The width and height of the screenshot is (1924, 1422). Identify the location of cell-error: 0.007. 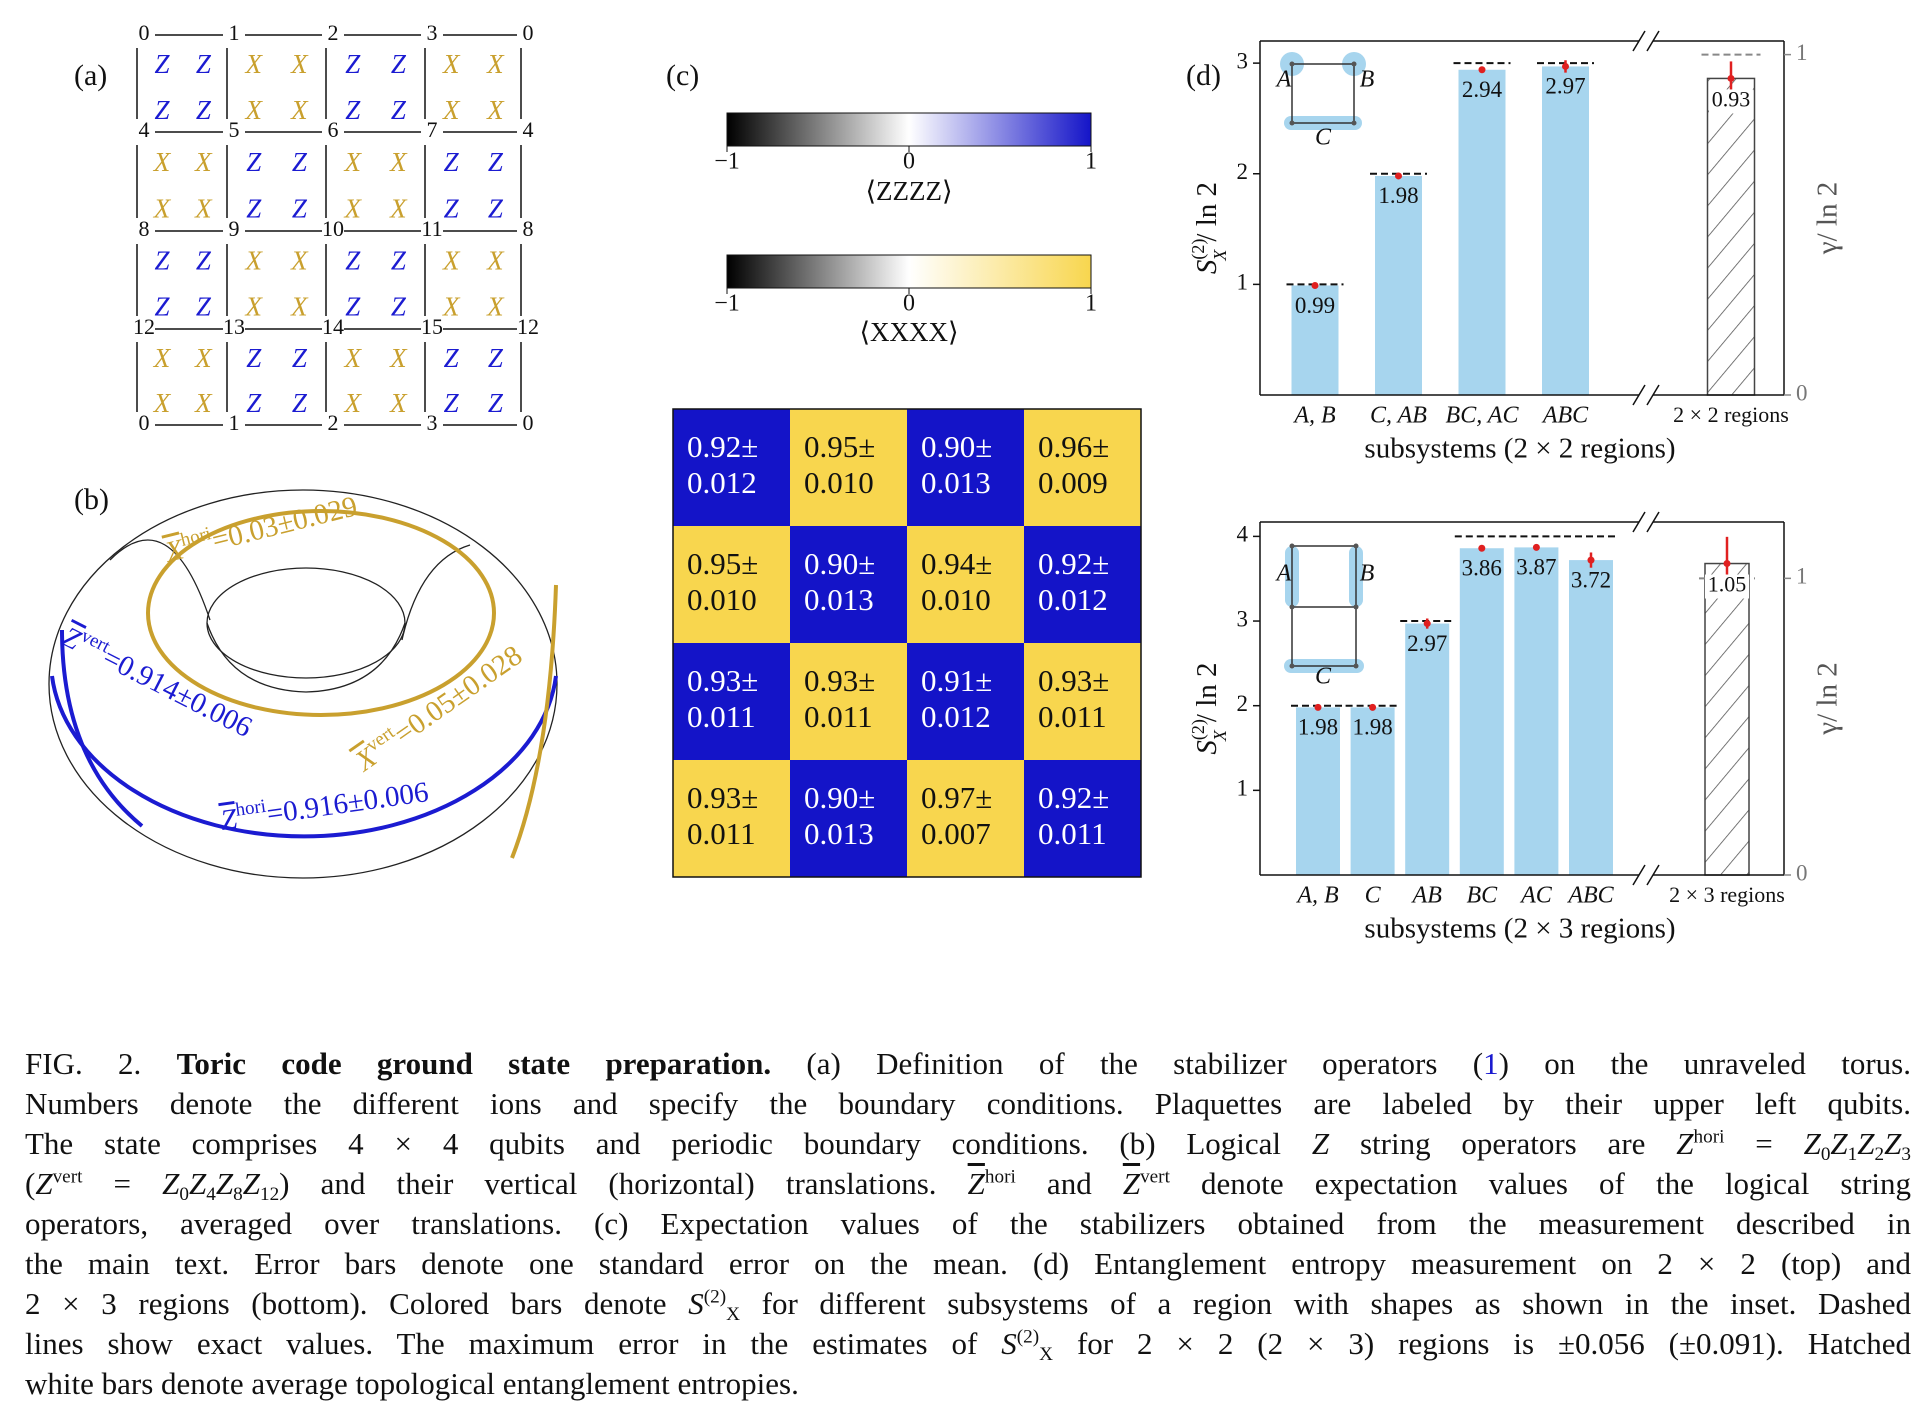
(956, 833).